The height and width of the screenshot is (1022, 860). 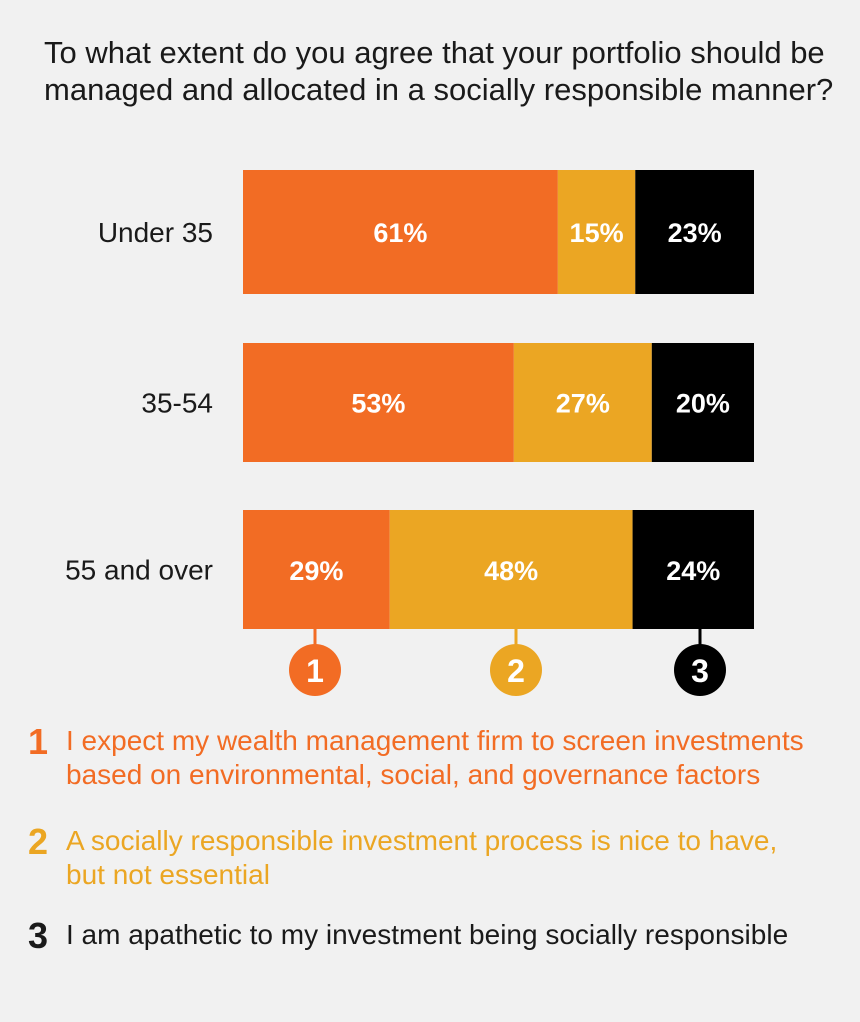 I want to click on data-label-1-3: 23%, so click(x=695, y=233).